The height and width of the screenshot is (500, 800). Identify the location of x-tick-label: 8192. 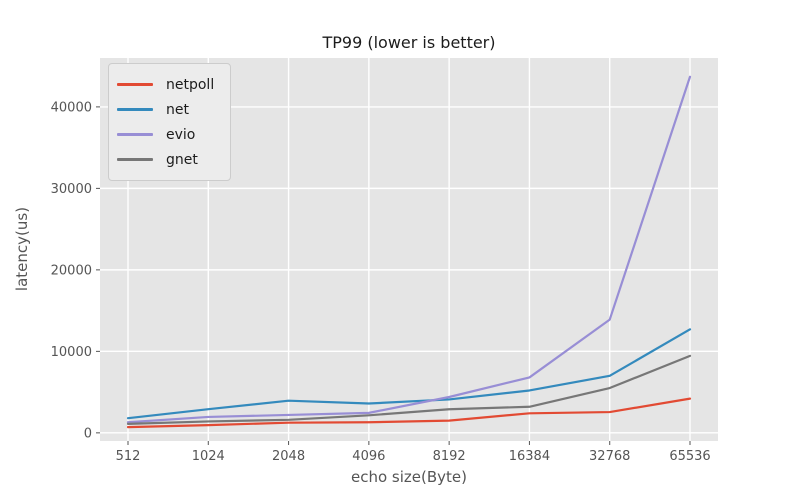
(449, 456).